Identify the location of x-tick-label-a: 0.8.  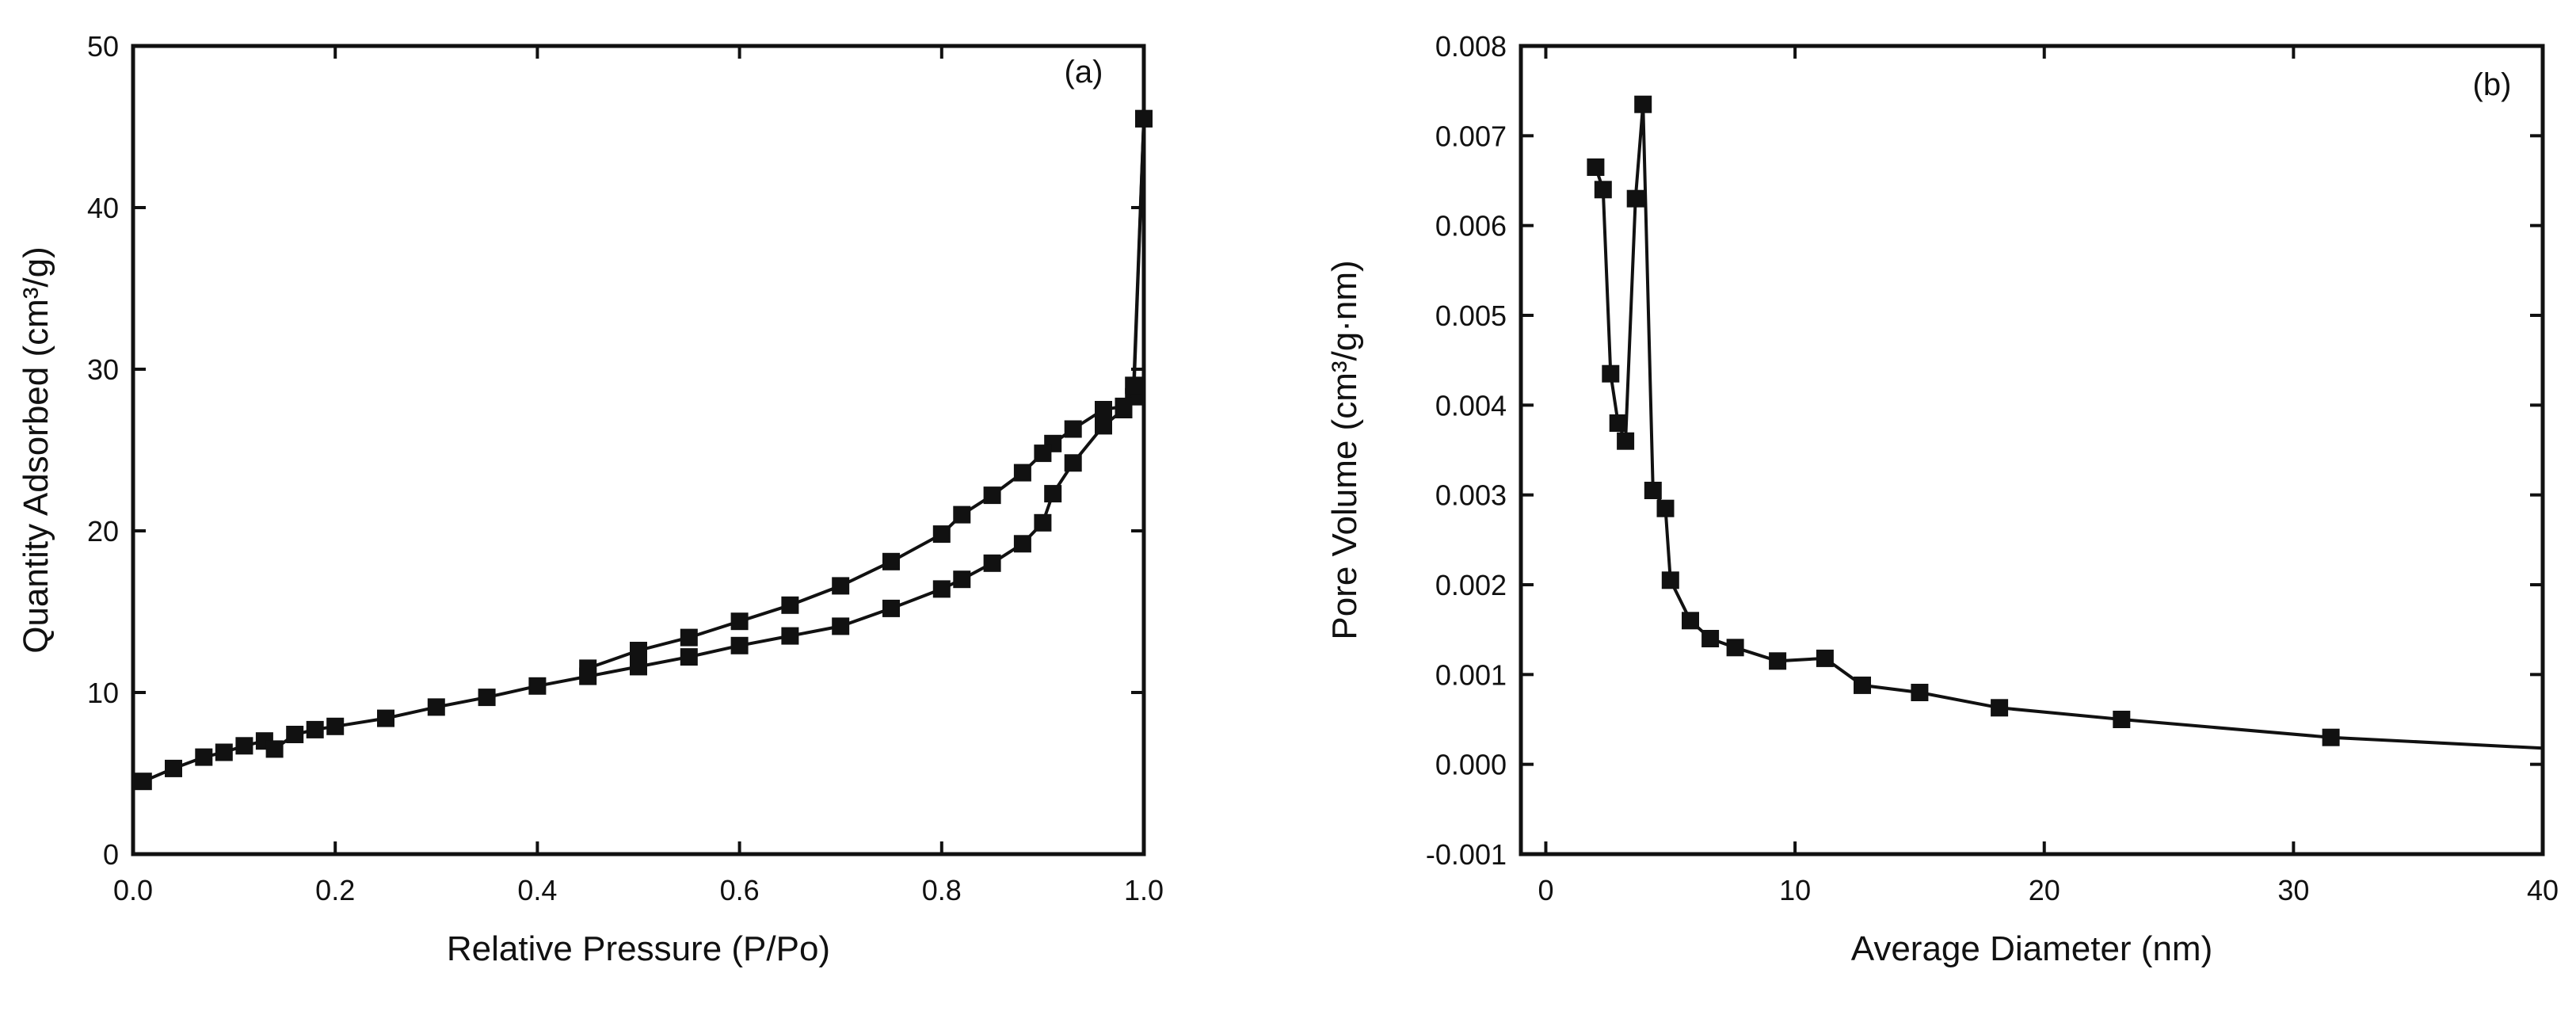
(942, 890).